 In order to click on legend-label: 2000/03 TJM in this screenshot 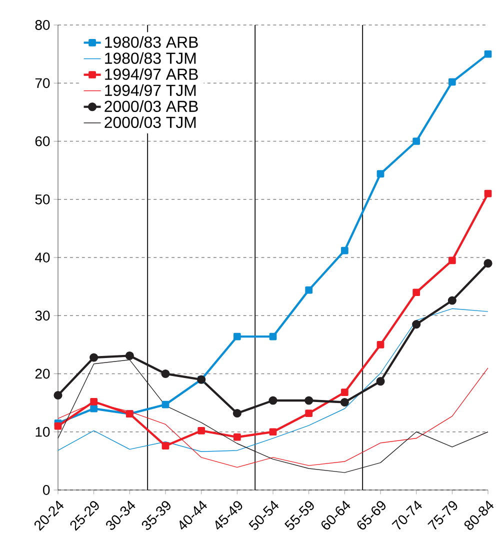, I will do `click(150, 122)`.